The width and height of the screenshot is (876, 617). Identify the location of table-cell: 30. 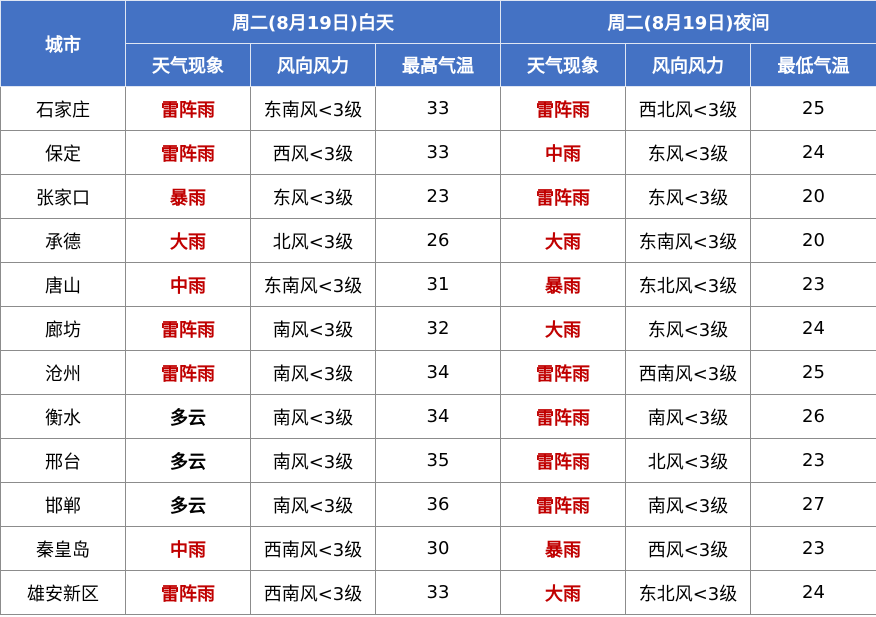
(438, 548).